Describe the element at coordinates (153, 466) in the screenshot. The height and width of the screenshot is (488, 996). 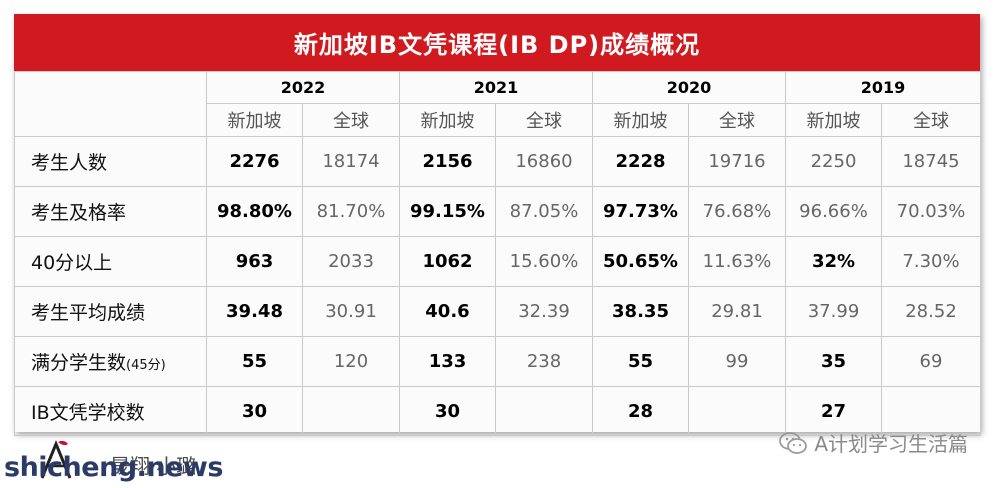
I see `watermark-brand: 晟翔·小璐` at that location.